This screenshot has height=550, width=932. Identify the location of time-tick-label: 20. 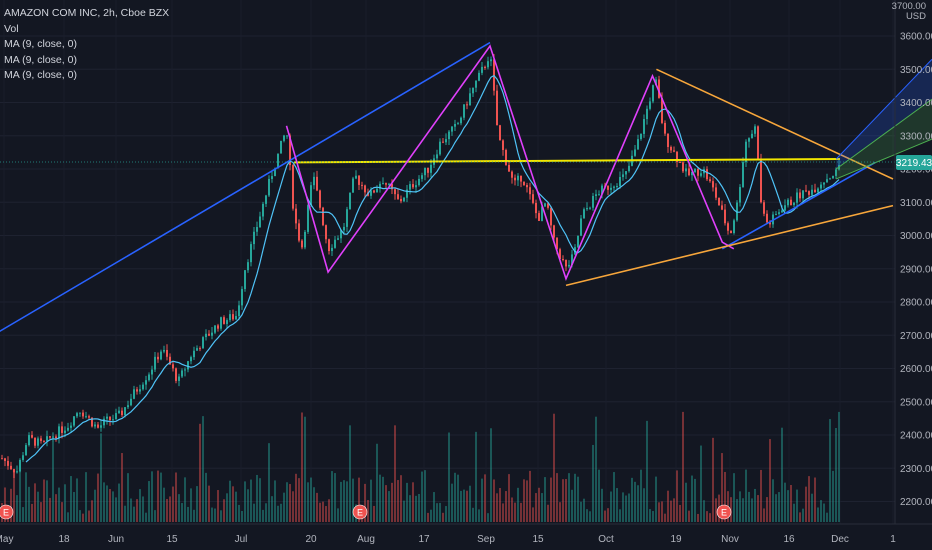
(311, 539).